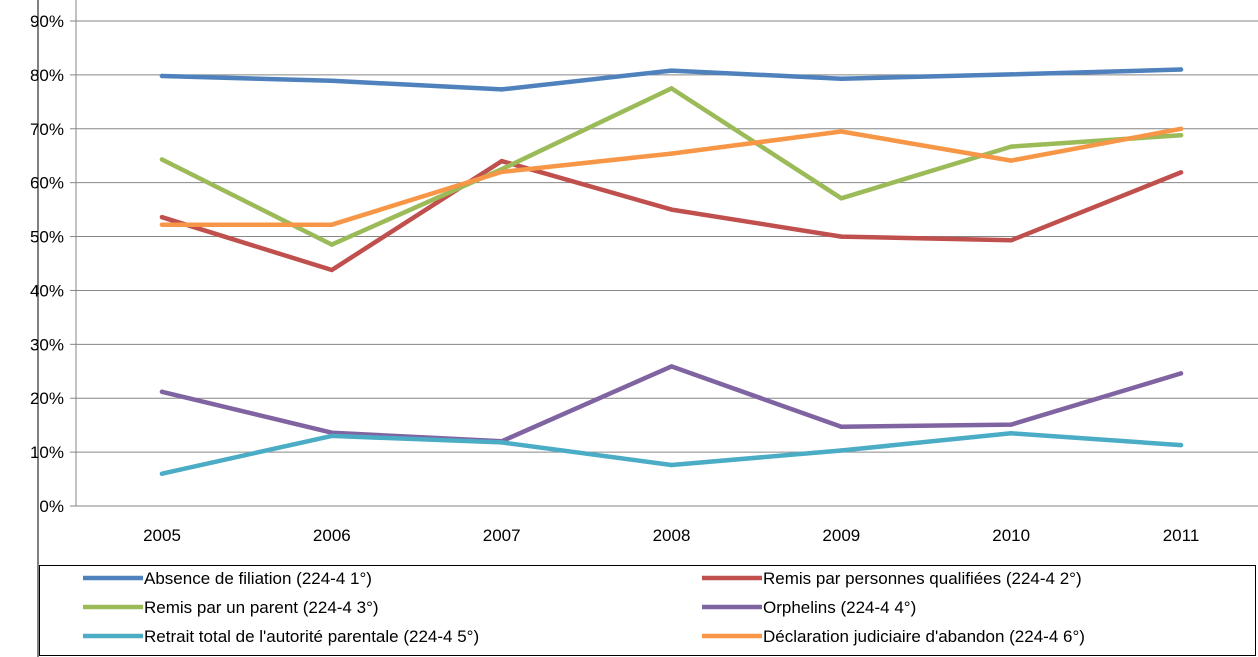 The width and height of the screenshot is (1258, 657). What do you see at coordinates (1011, 535) in the screenshot?
I see `x-tick-label: 2010` at bounding box center [1011, 535].